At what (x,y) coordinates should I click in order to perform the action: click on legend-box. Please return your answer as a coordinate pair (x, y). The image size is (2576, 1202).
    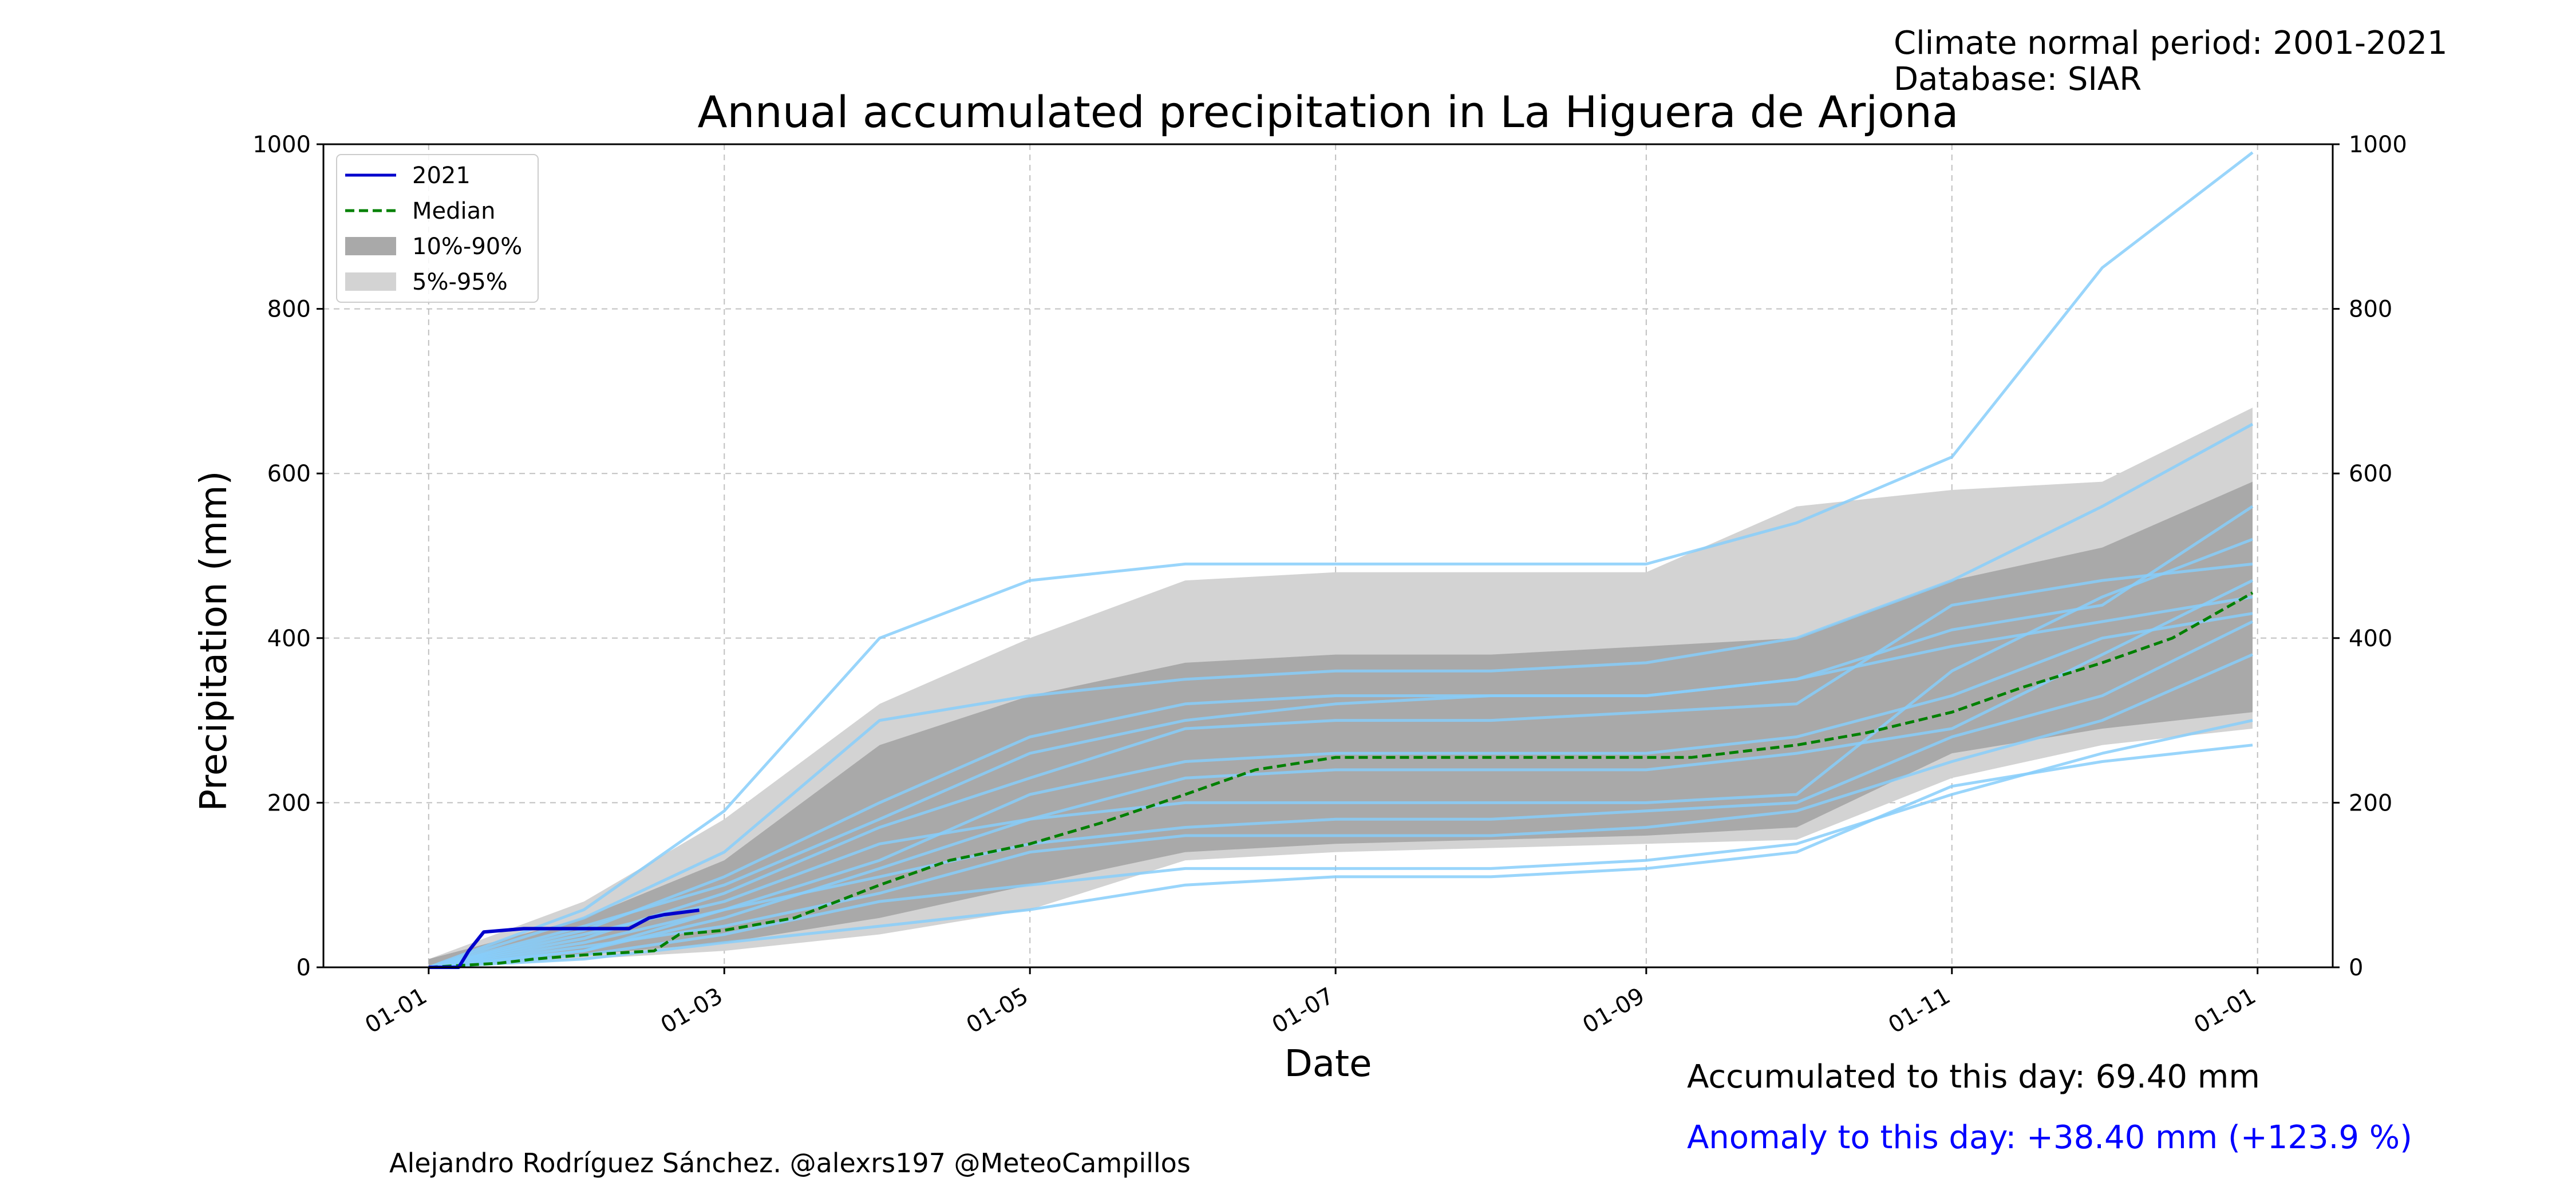
    Looking at the image, I should click on (437, 228).